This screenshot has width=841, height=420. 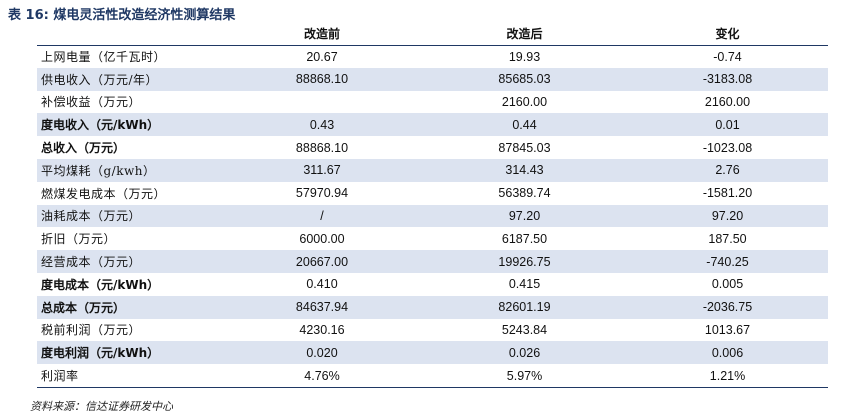 I want to click on value-before, so click(x=322, y=102).